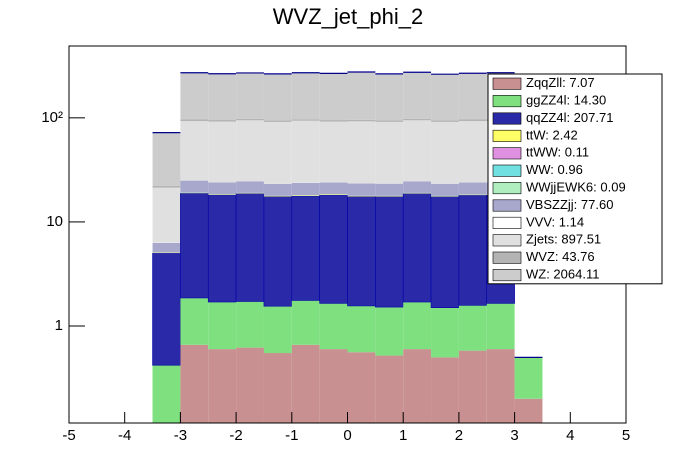  I want to click on legend-label: Zjets: 897.51, so click(563, 239).